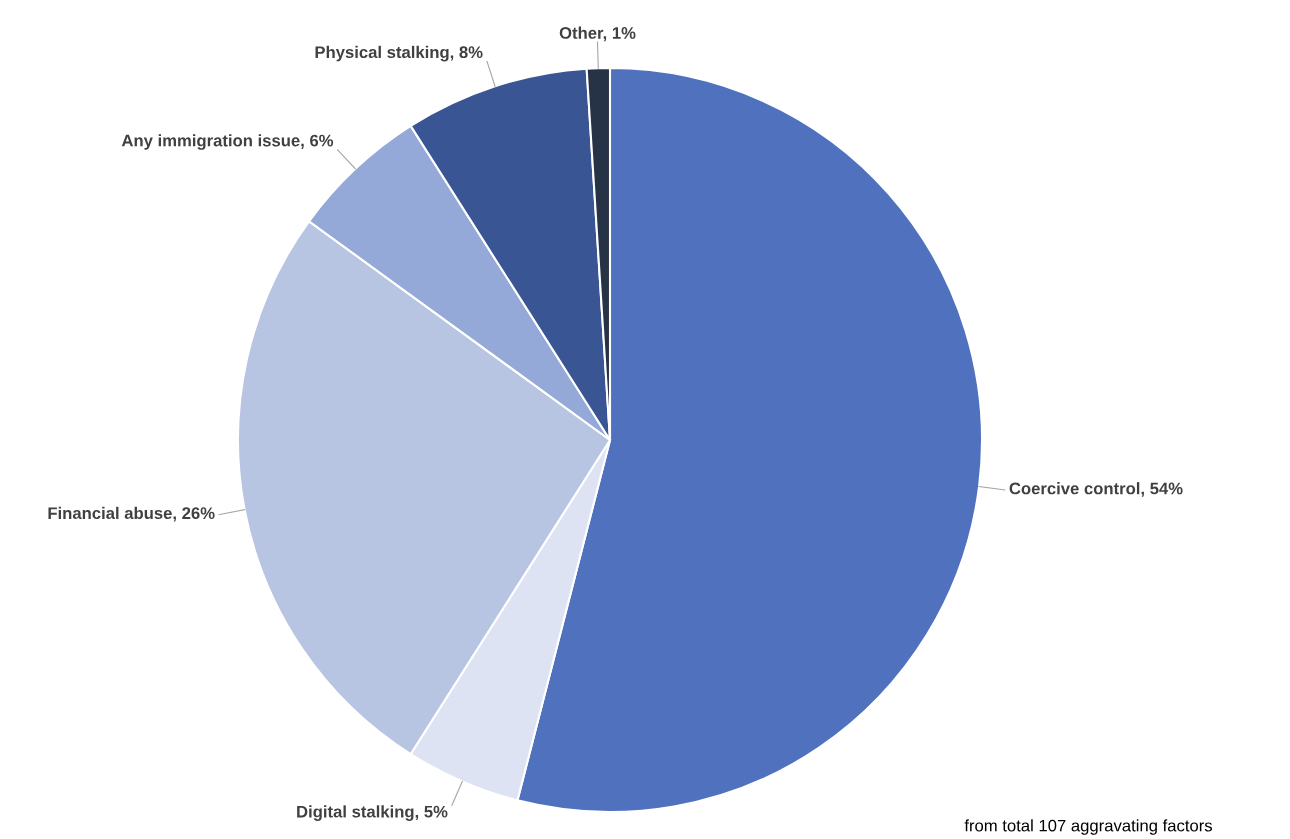 This screenshot has height=839, width=1290. Describe the element at coordinates (597, 34) in the screenshot. I see `slice-label: Other, 1%` at that location.